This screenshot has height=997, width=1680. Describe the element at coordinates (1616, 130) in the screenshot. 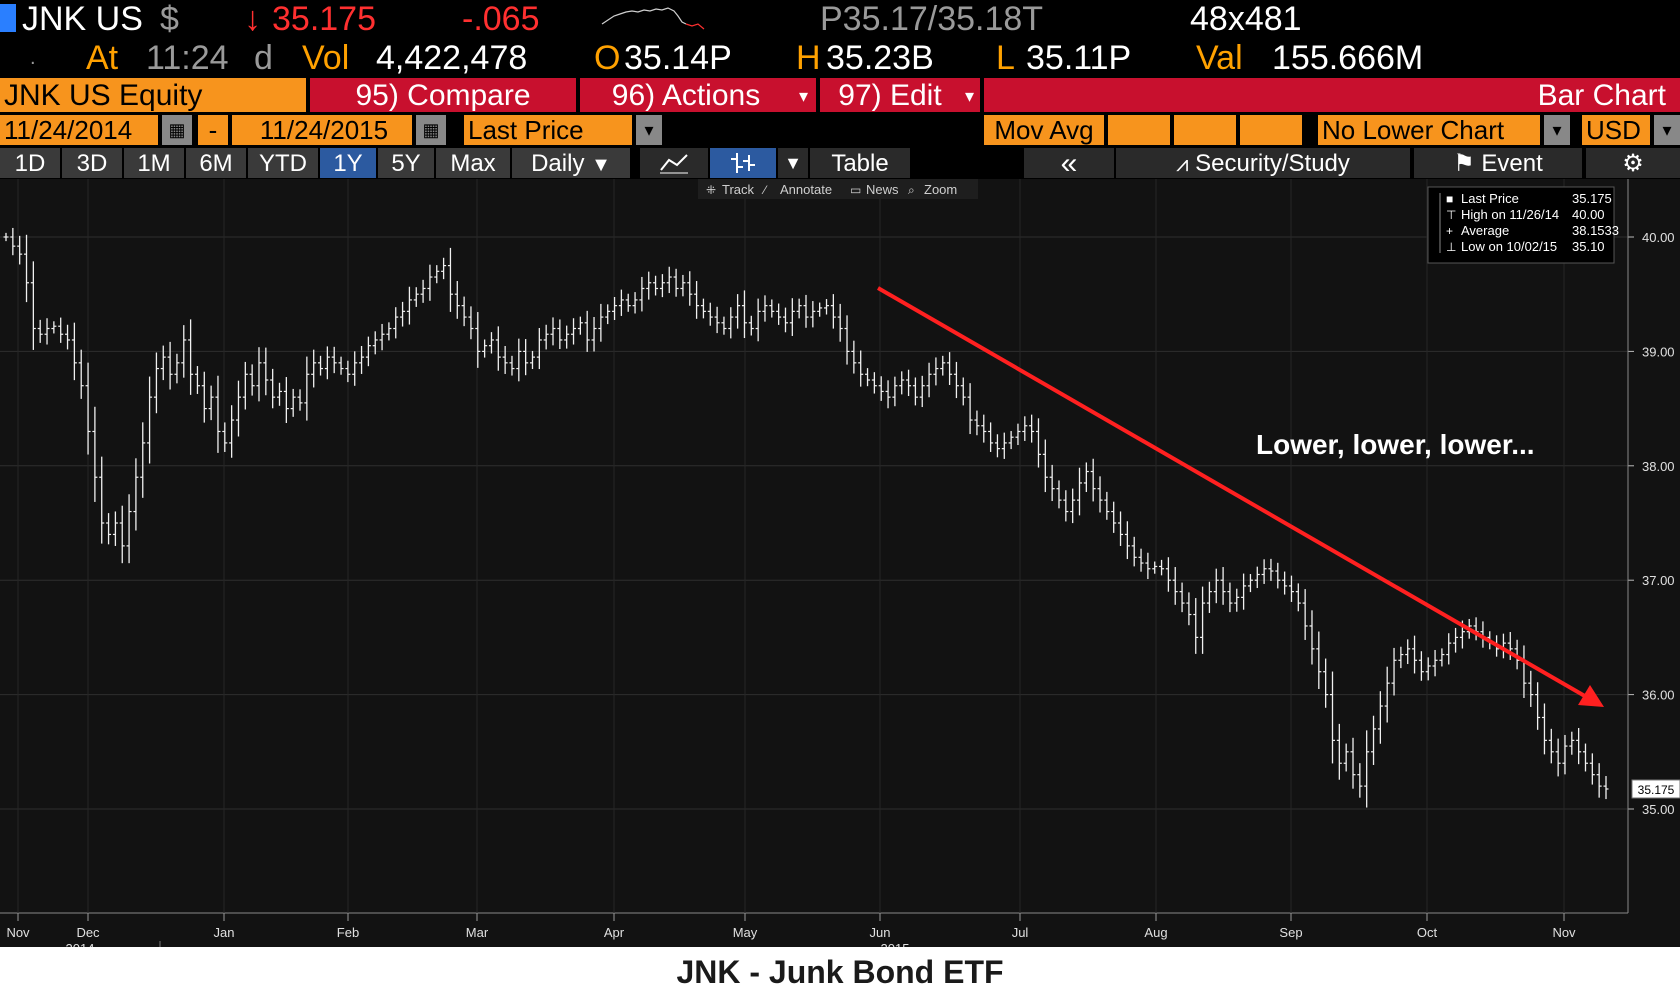

I see `currency-select: USD` at that location.